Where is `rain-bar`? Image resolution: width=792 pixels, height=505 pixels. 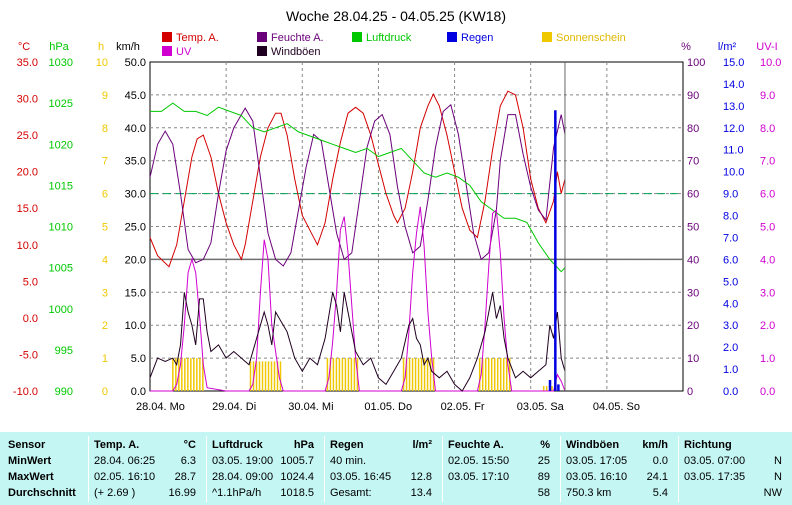 rain-bar is located at coordinates (555, 251).